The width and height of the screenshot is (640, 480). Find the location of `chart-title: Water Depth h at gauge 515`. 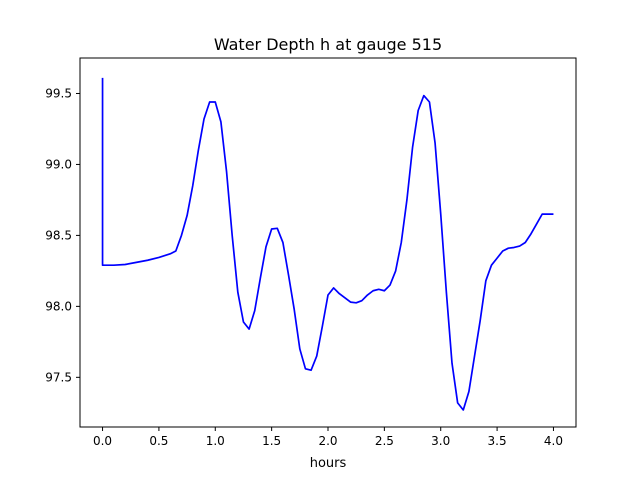

chart-title: Water Depth h at gauge 515 is located at coordinates (328, 44).